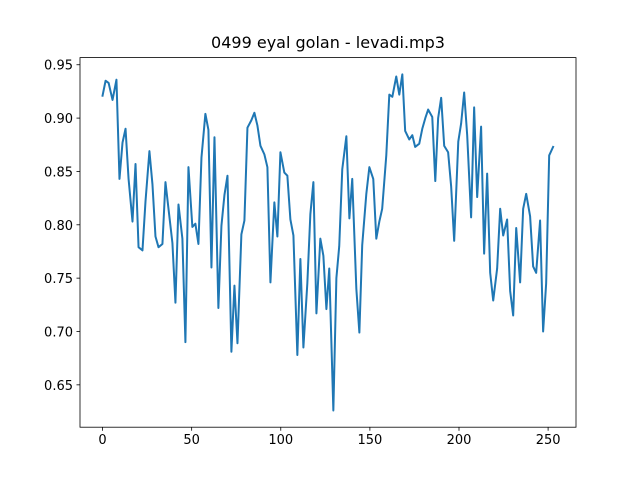  Describe the element at coordinates (328, 42) in the screenshot. I see `chart-title: 0499 eyal golan - levadi.mp3` at that location.